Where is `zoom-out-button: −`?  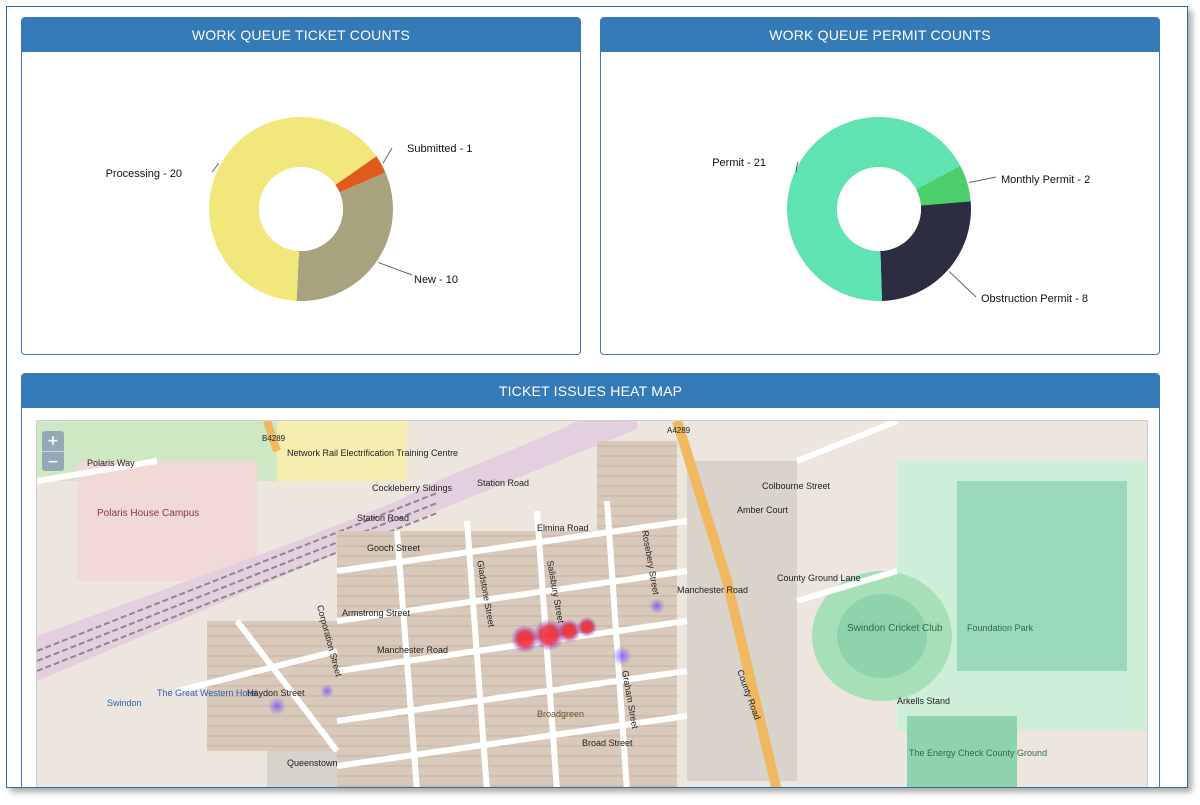 zoom-out-button: − is located at coordinates (53, 461).